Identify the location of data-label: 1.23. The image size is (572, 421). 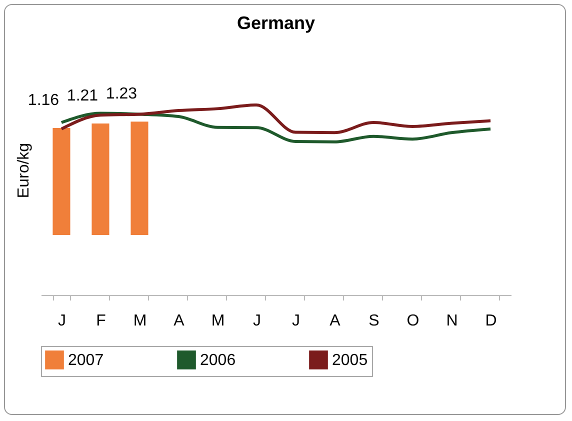
(122, 94).